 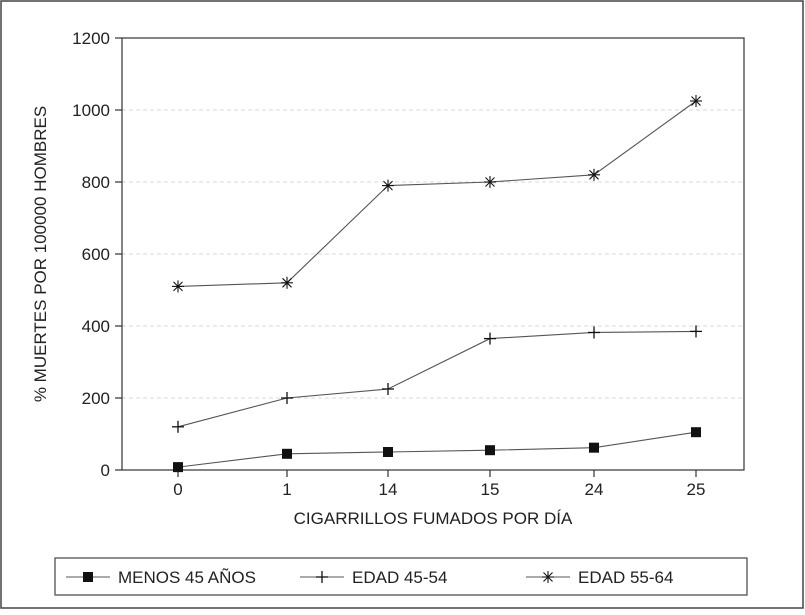 I want to click on y-tick-label: 1200, so click(x=91, y=38).